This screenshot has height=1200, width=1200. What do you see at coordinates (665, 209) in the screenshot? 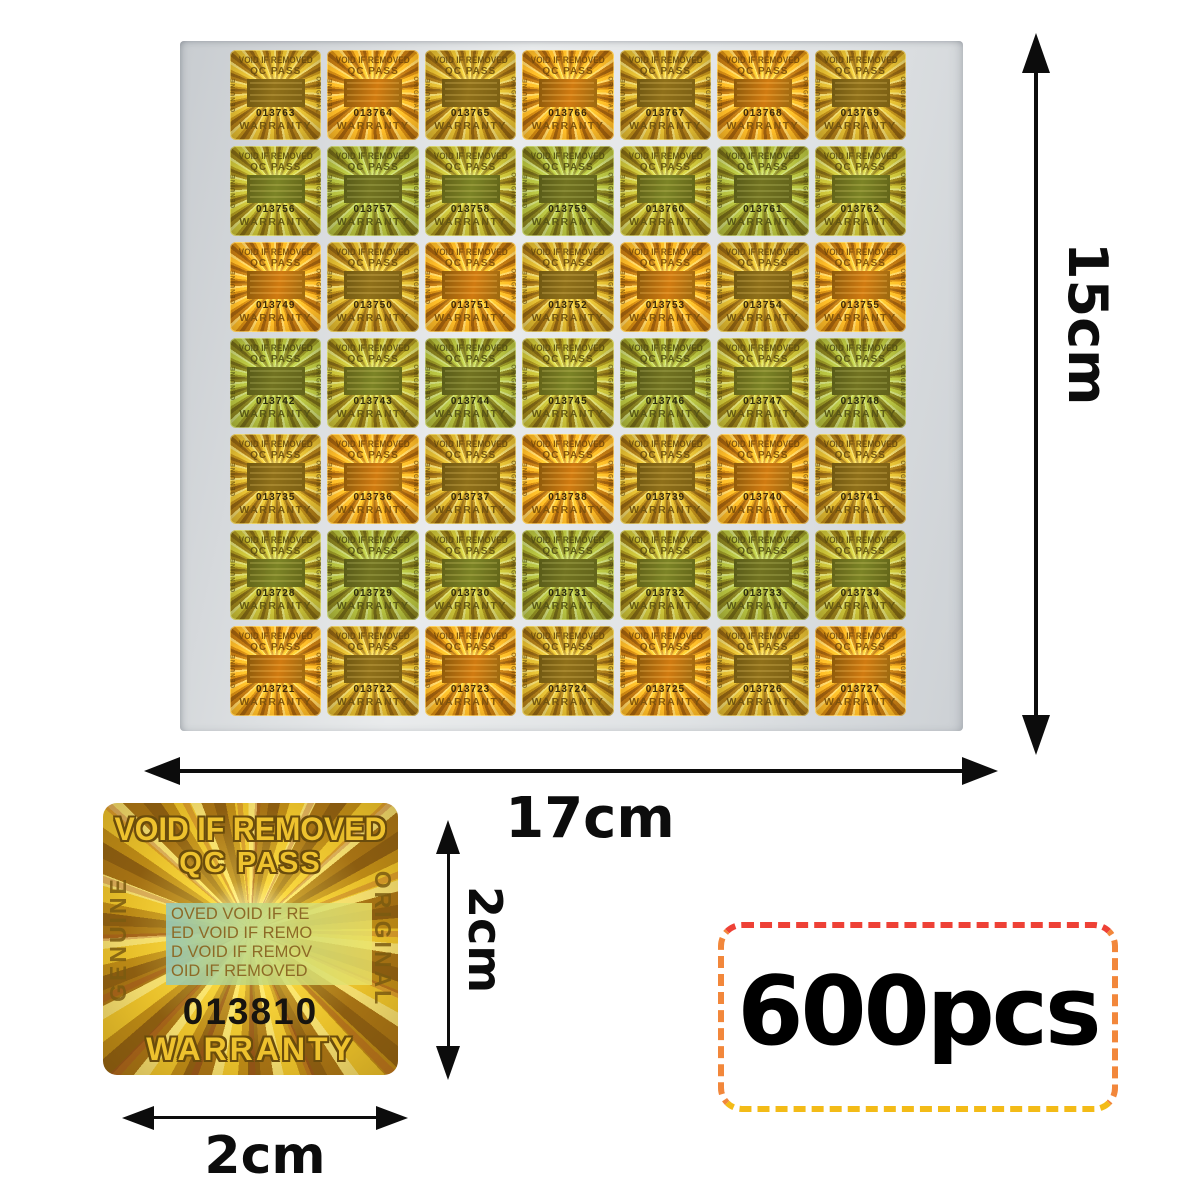
I see `sticker-serial: 013760` at bounding box center [665, 209].